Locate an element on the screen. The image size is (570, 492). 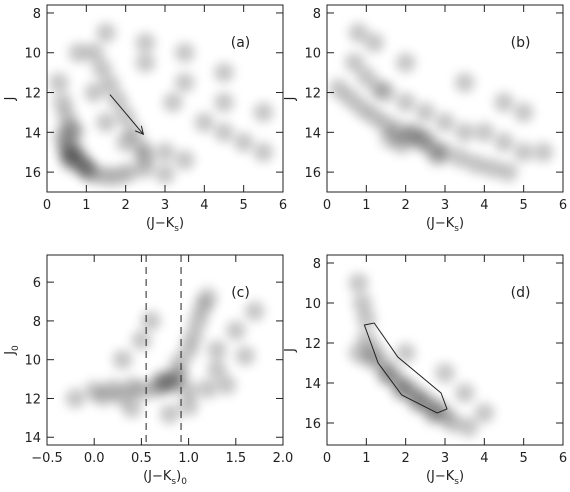
x-tick-label: 4 is located at coordinates (204, 205).